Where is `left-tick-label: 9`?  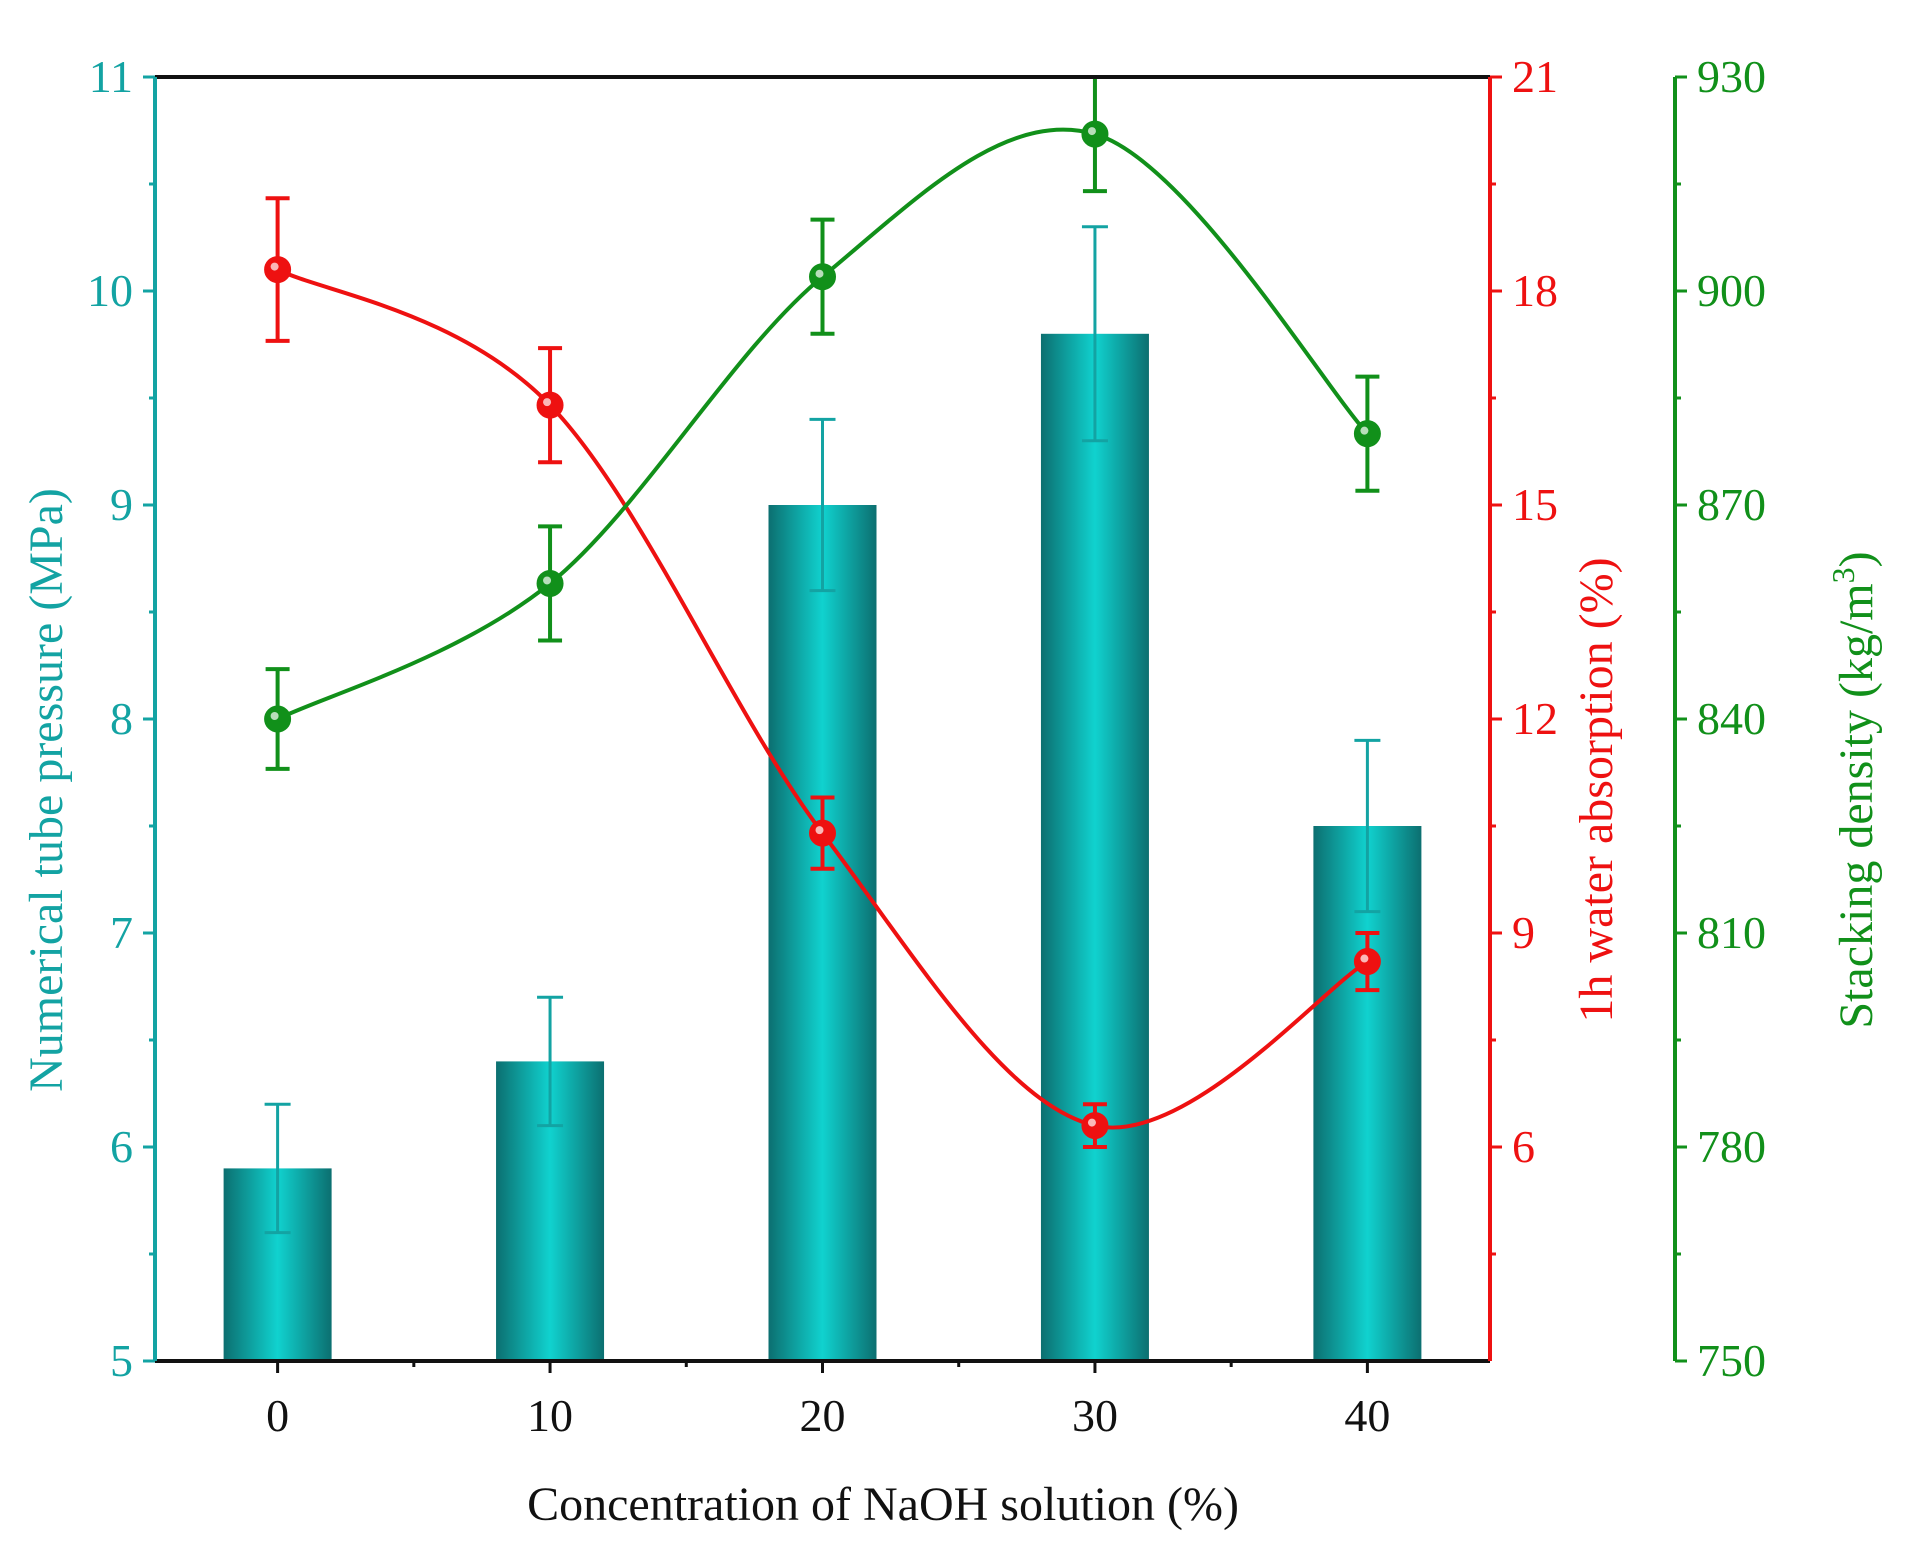 left-tick-label: 9 is located at coordinates (121, 504).